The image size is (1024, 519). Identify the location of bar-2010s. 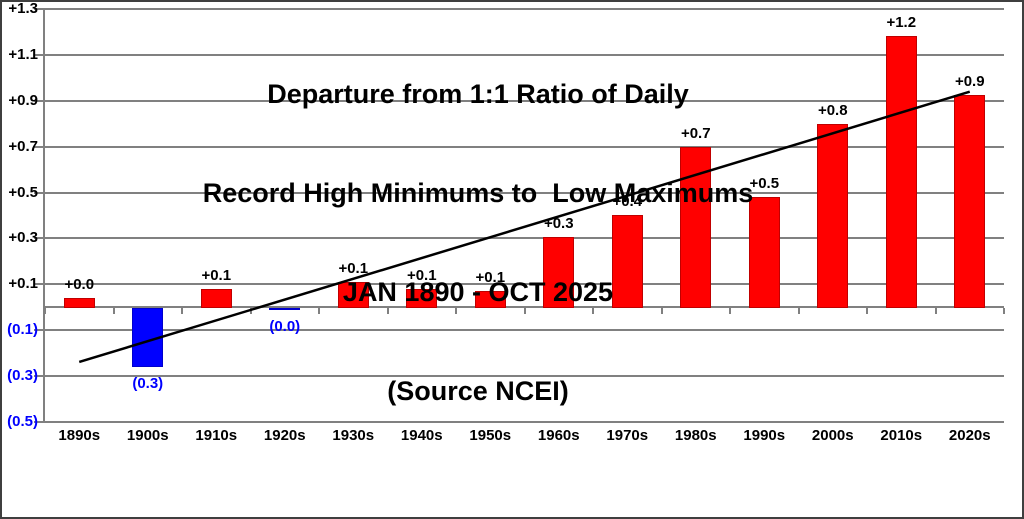
(901, 171).